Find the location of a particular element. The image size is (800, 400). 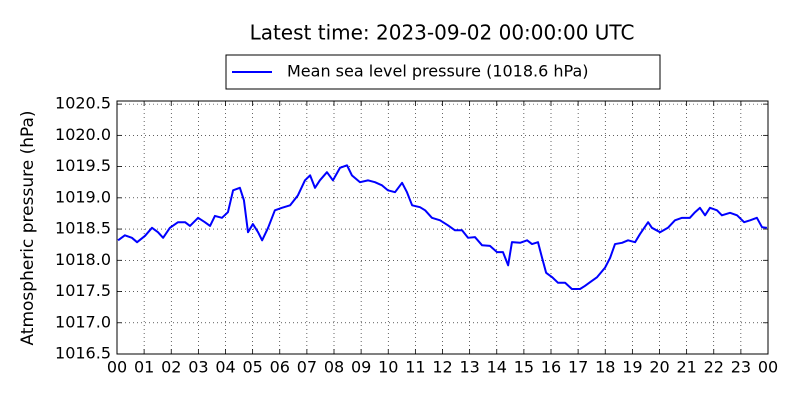

chart-title: Latest time: 2023-09-02 00:00:00 UTC is located at coordinates (442, 33).